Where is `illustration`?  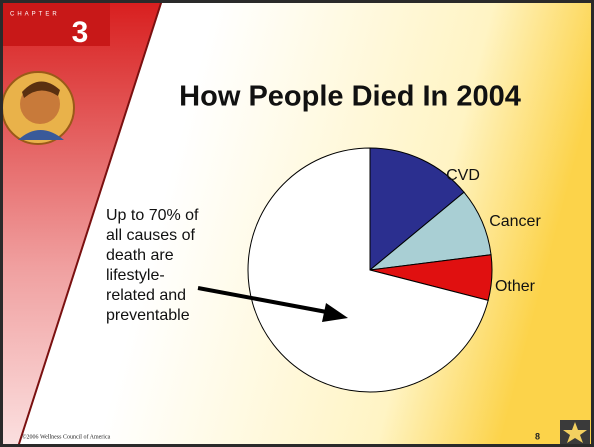 illustration is located at coordinates (38, 108).